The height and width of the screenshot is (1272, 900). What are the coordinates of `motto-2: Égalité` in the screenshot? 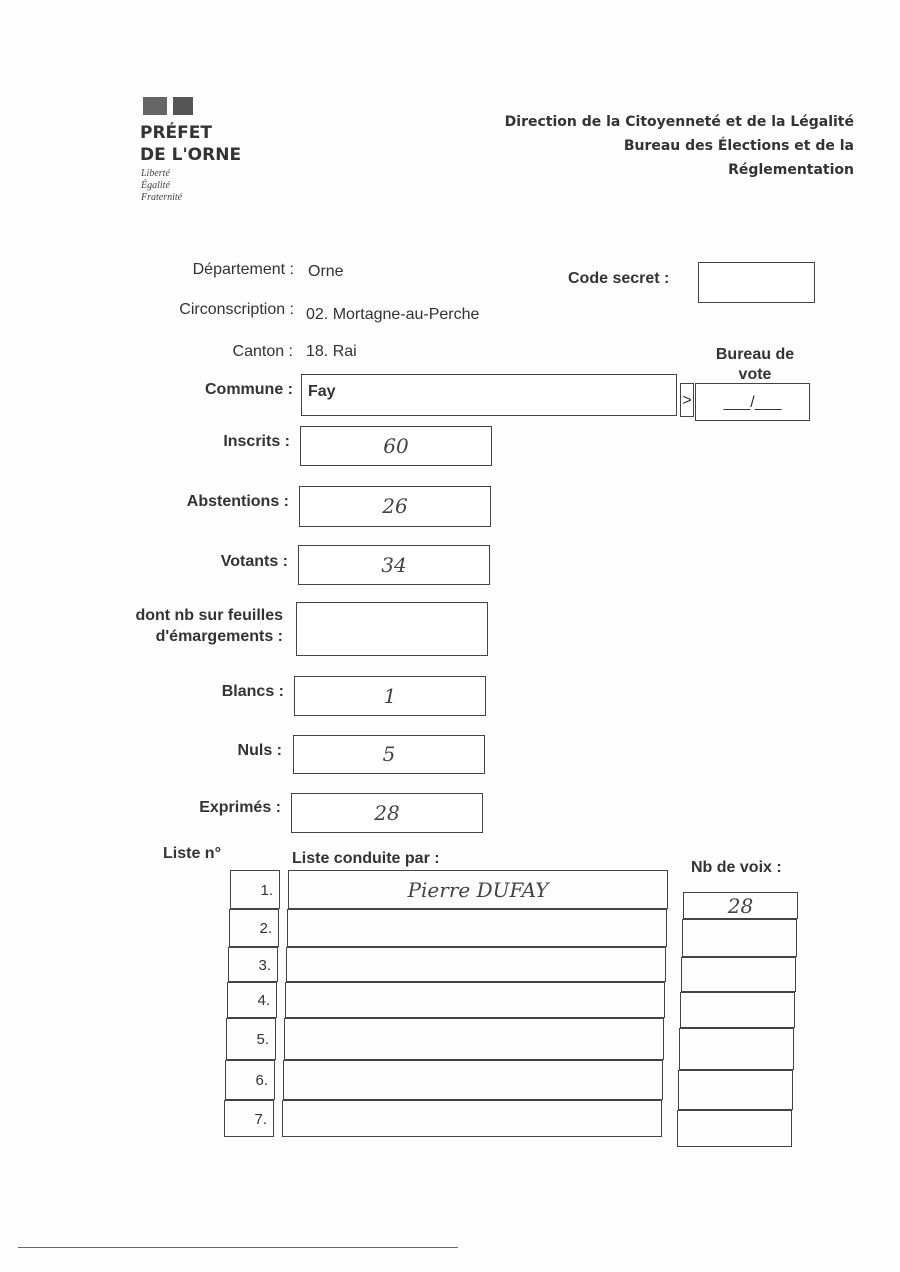 It's located at (155, 185).